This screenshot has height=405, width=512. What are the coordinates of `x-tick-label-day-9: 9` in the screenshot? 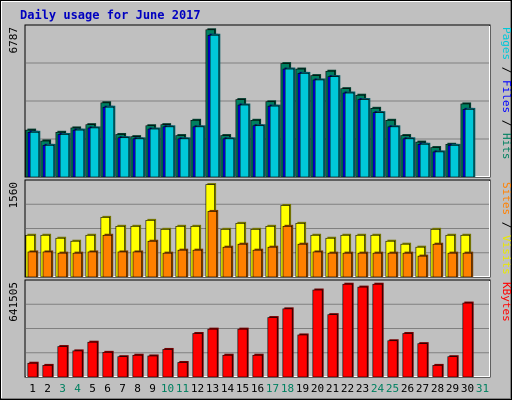 It's located at (152, 388).